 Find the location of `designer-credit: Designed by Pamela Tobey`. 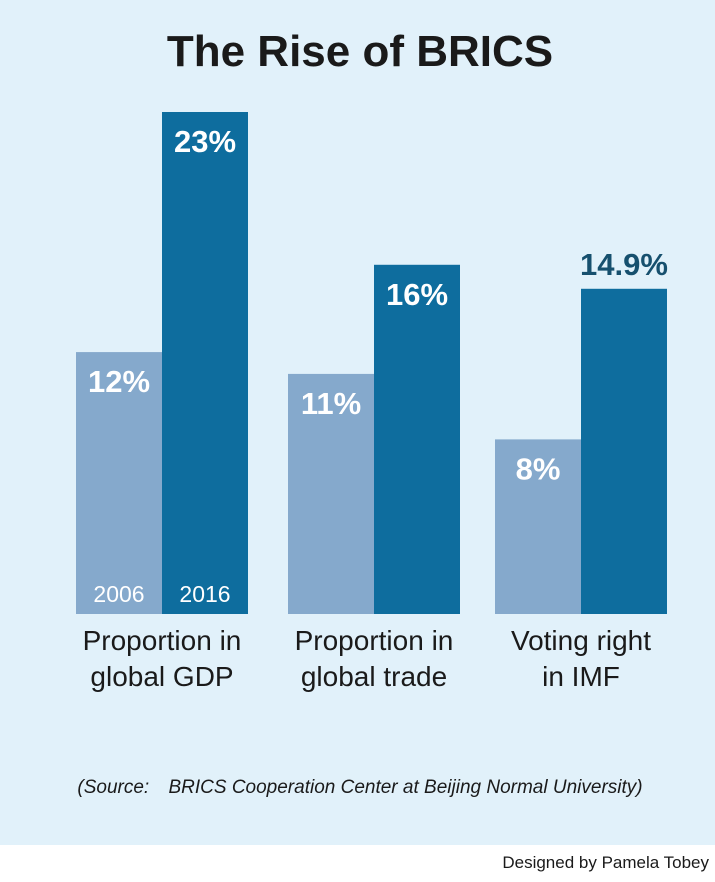

designer-credit: Designed by Pamela Tobey is located at coordinates (605, 862).